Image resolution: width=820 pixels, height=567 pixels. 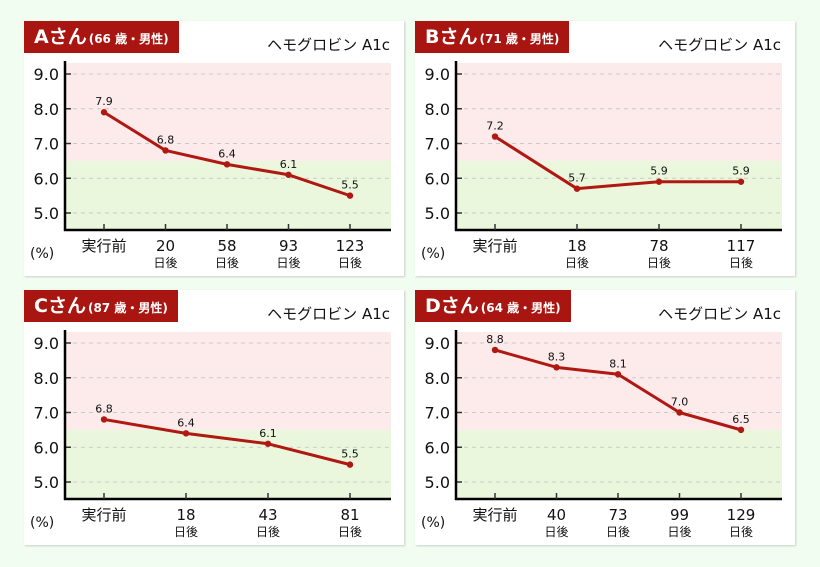 What do you see at coordinates (556, 515) in the screenshot?
I see `x-tick-label: 40` at bounding box center [556, 515].